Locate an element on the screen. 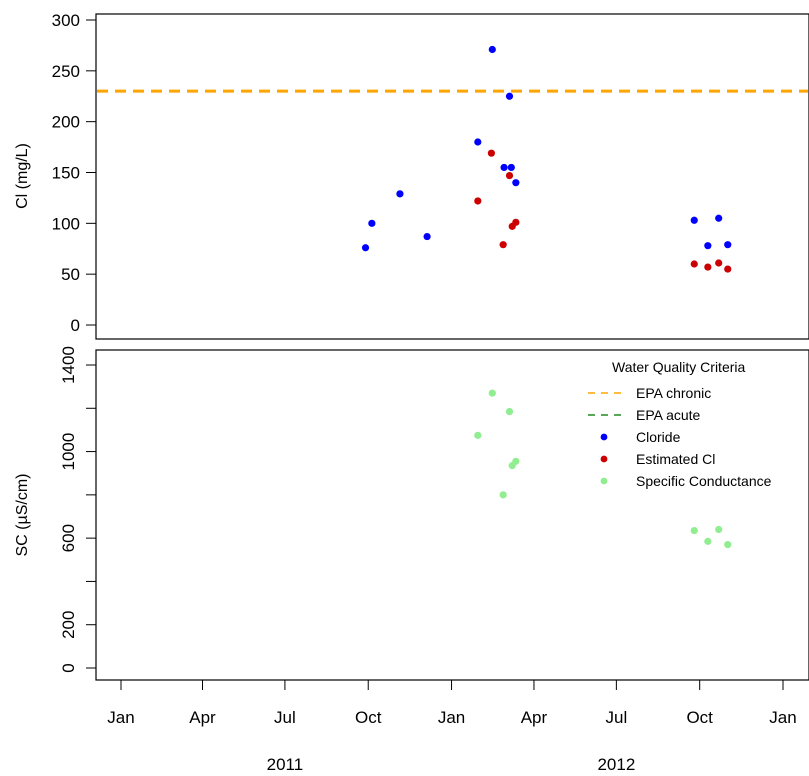 The image size is (809, 776). chloride-y-tick-label: 50 is located at coordinates (70, 274).